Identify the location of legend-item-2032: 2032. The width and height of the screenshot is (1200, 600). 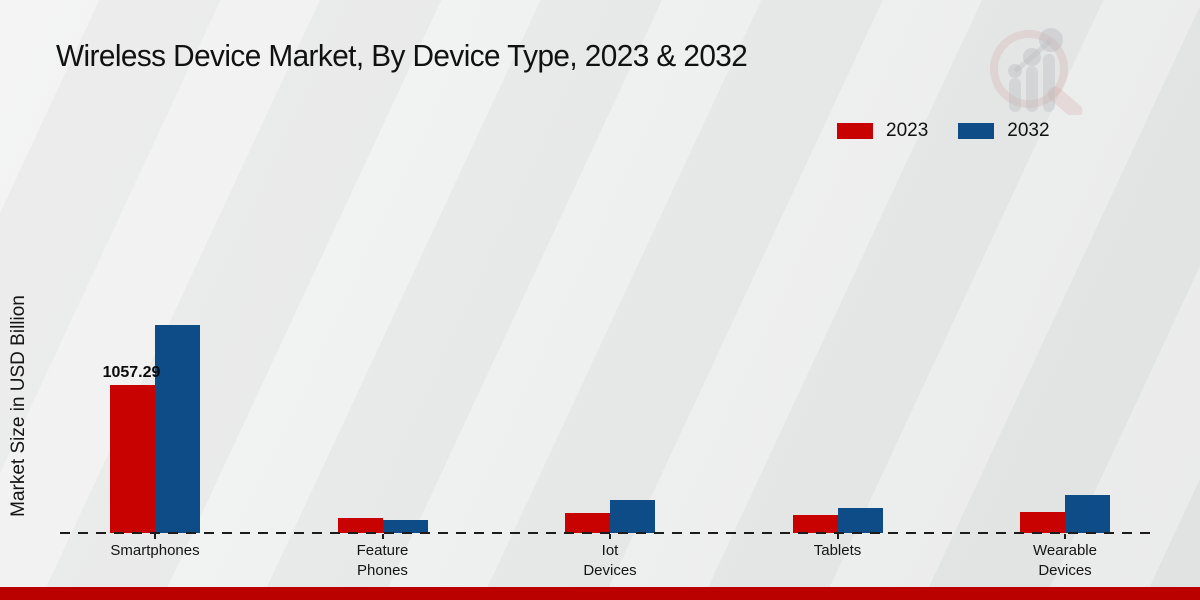
(1004, 131).